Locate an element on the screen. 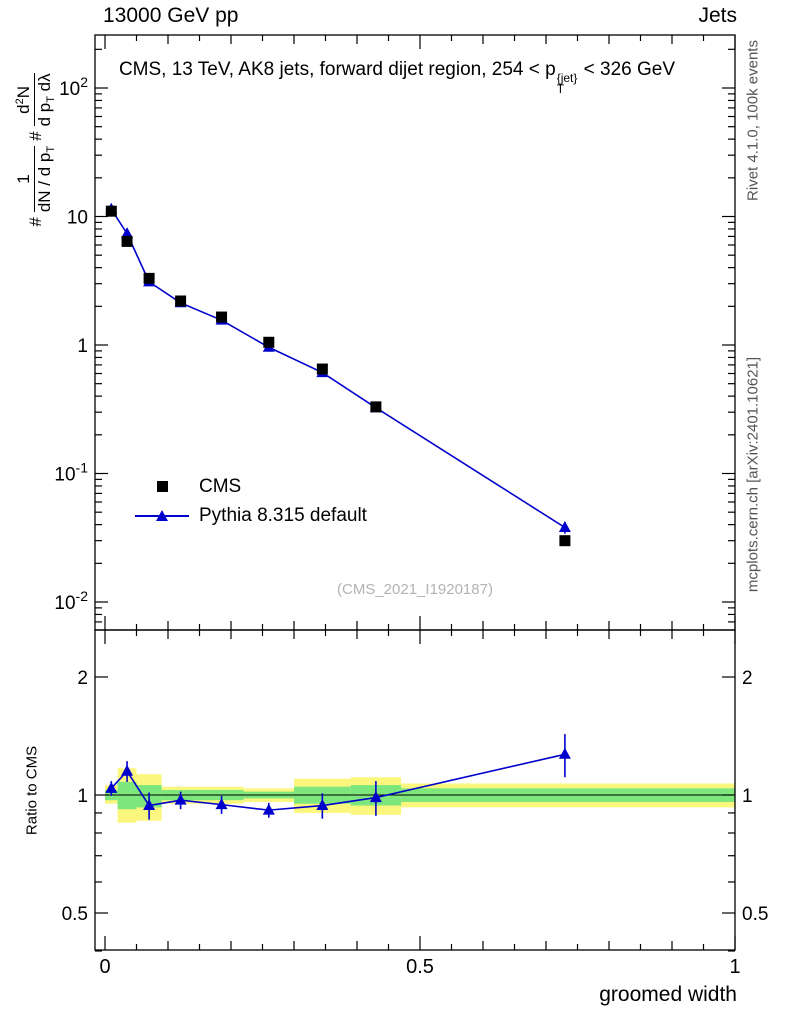 Image resolution: width=786 pixels, height=1024 pixels. ylabel-fraction-2: d2N d pT dλ is located at coordinates (35, 100).